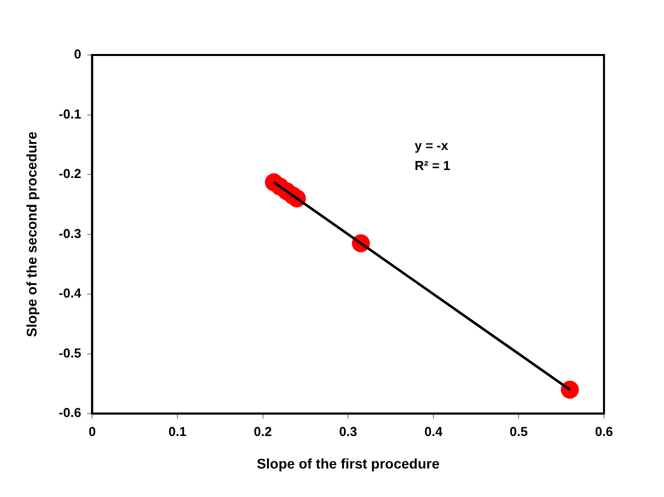  What do you see at coordinates (604, 431) in the screenshot?
I see `x-tick-label: 0.6` at bounding box center [604, 431].